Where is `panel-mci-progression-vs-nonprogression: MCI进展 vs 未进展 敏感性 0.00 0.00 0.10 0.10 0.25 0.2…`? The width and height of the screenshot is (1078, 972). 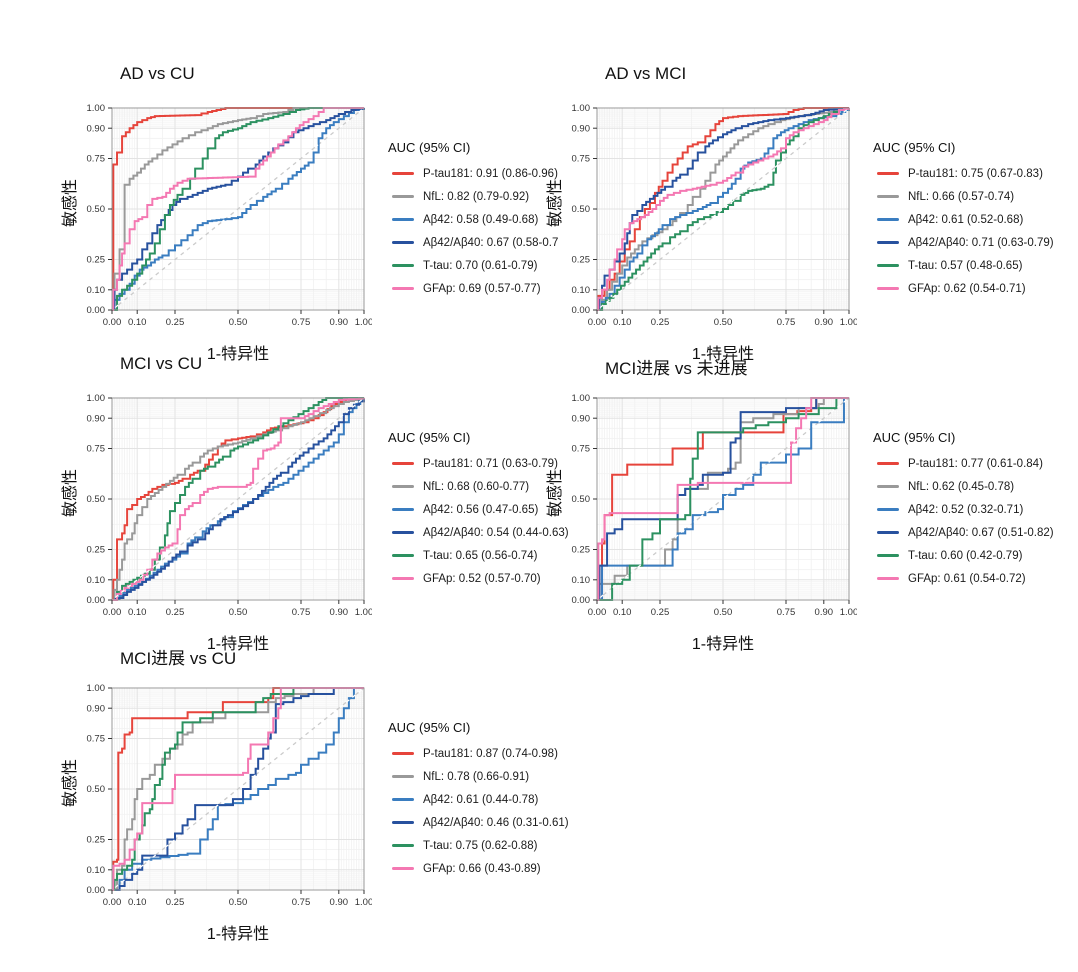 panel-mci-progression-vs-nonprogression: MCI进展 vs 未进展 敏感性 0.00 0.00 0.10 0.10 0.25 0.2… is located at coordinates (798, 500).